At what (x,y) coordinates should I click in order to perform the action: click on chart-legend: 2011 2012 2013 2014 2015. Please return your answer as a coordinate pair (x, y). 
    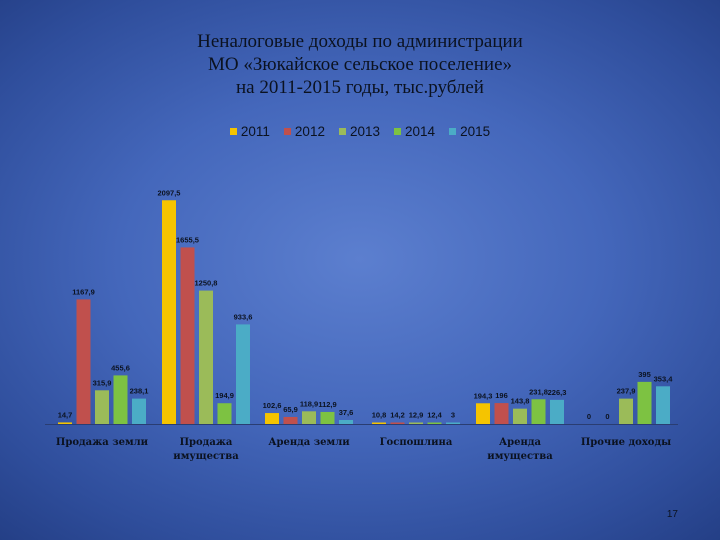
    Looking at the image, I should click on (360, 131).